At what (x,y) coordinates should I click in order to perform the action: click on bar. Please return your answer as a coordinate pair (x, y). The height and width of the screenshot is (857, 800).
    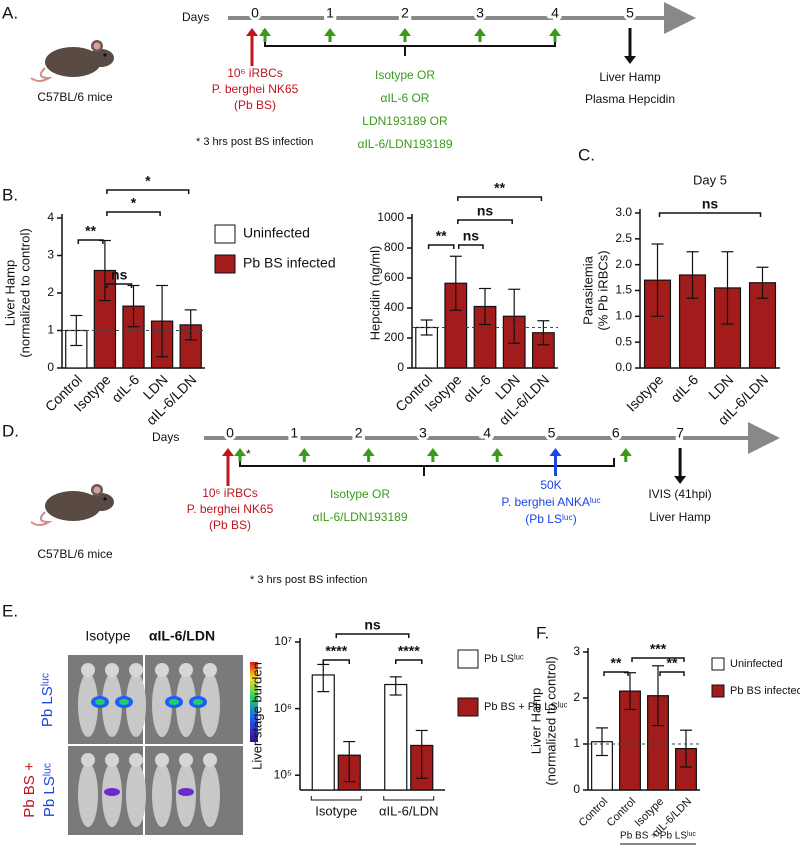
    Looking at the image, I should click on (396, 737).